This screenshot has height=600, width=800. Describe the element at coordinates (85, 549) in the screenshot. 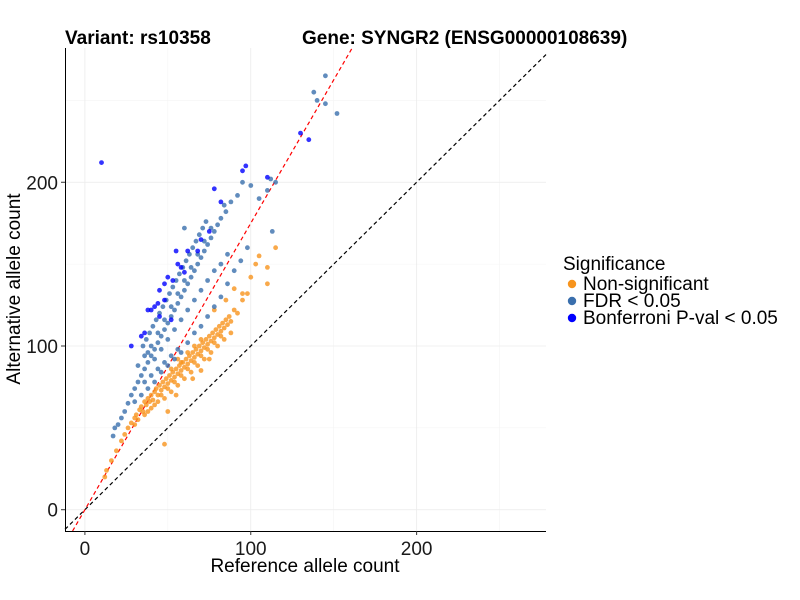

I see `x-tick-label: 0` at that location.